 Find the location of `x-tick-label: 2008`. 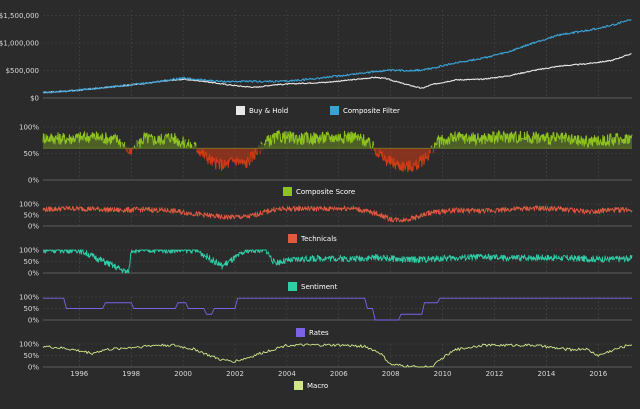

x-tick-label: 2008 is located at coordinates (391, 374).